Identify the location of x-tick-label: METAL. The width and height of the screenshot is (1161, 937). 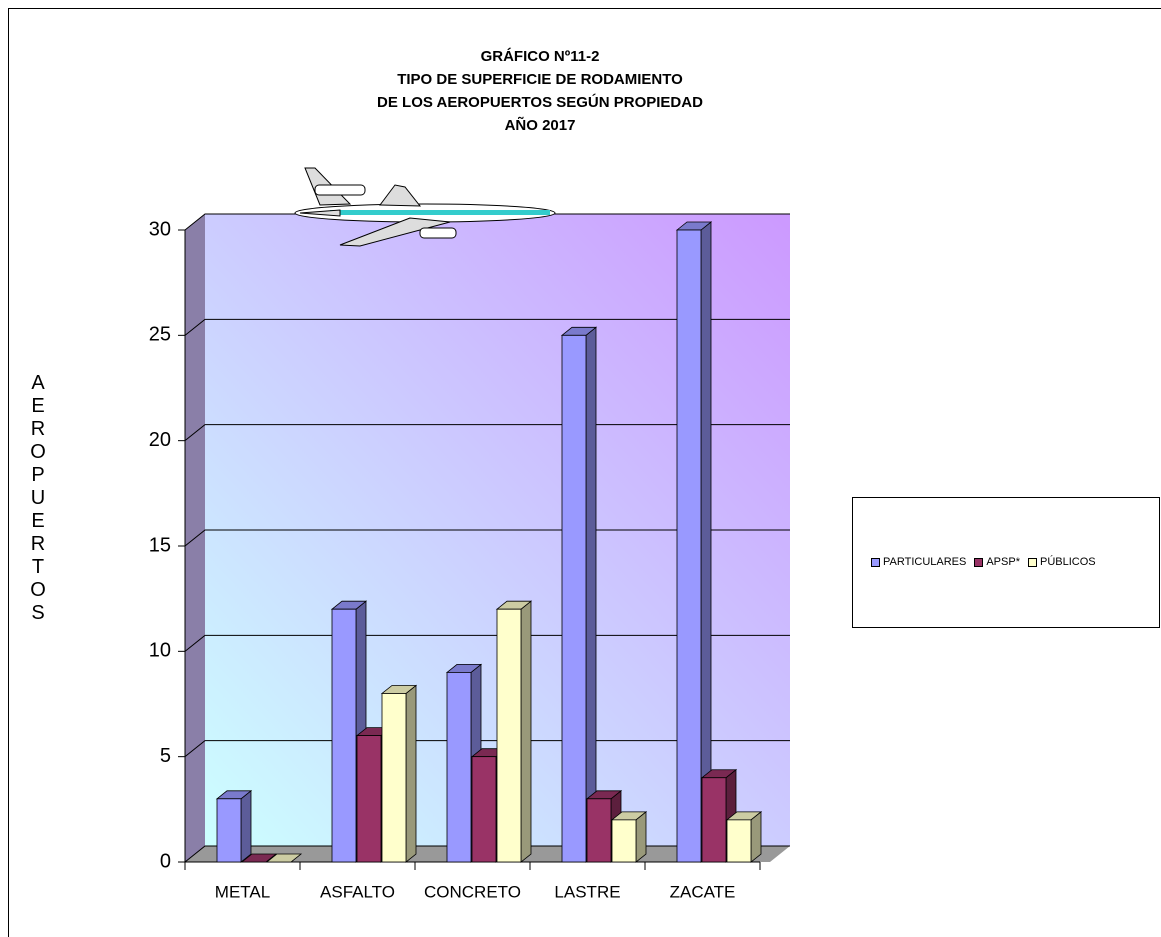
(242, 891).